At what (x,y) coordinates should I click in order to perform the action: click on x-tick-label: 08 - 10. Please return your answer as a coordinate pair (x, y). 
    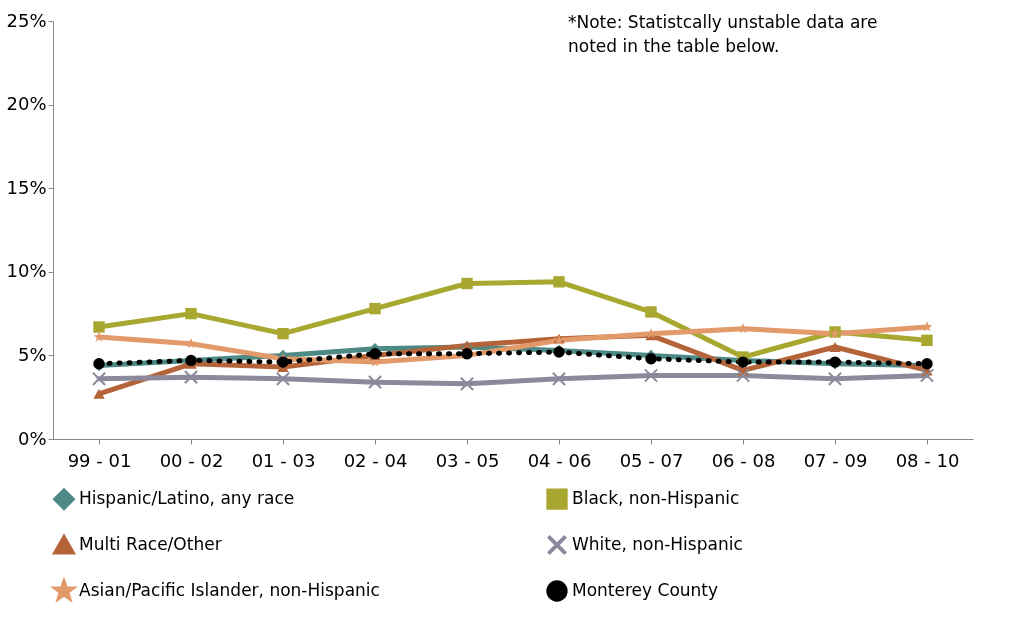
    Looking at the image, I should click on (927, 460).